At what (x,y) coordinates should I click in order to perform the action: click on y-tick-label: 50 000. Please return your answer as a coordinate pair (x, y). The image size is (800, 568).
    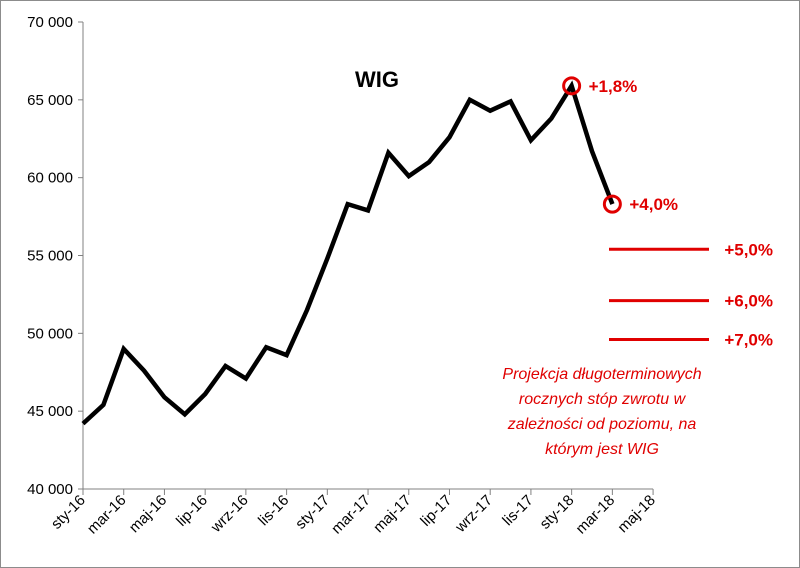
    Looking at the image, I should click on (50, 333).